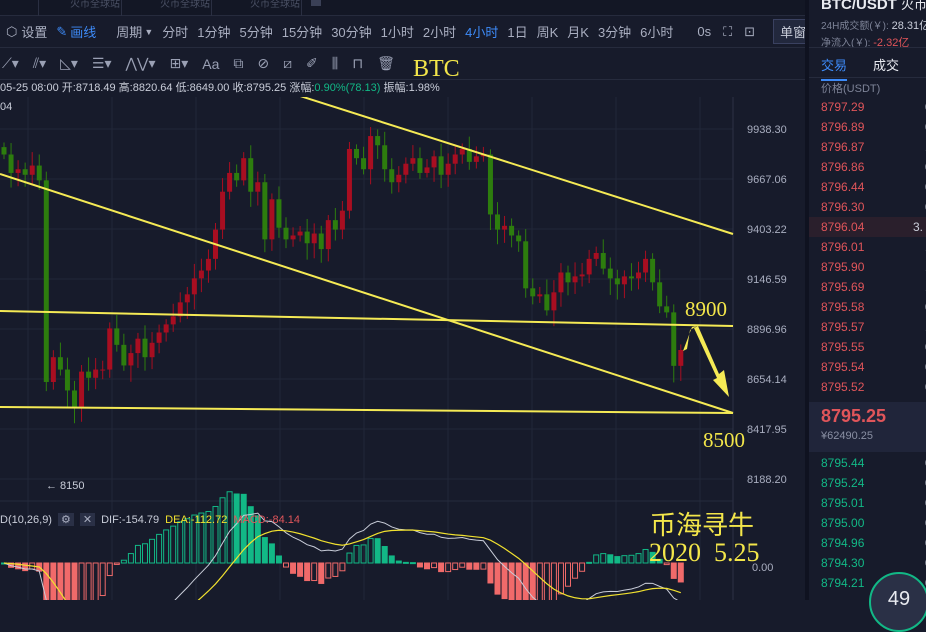 The image size is (926, 632). Describe the element at coordinates (873, 287) in the screenshot. I see `ask-row: 8795.691.` at that location.